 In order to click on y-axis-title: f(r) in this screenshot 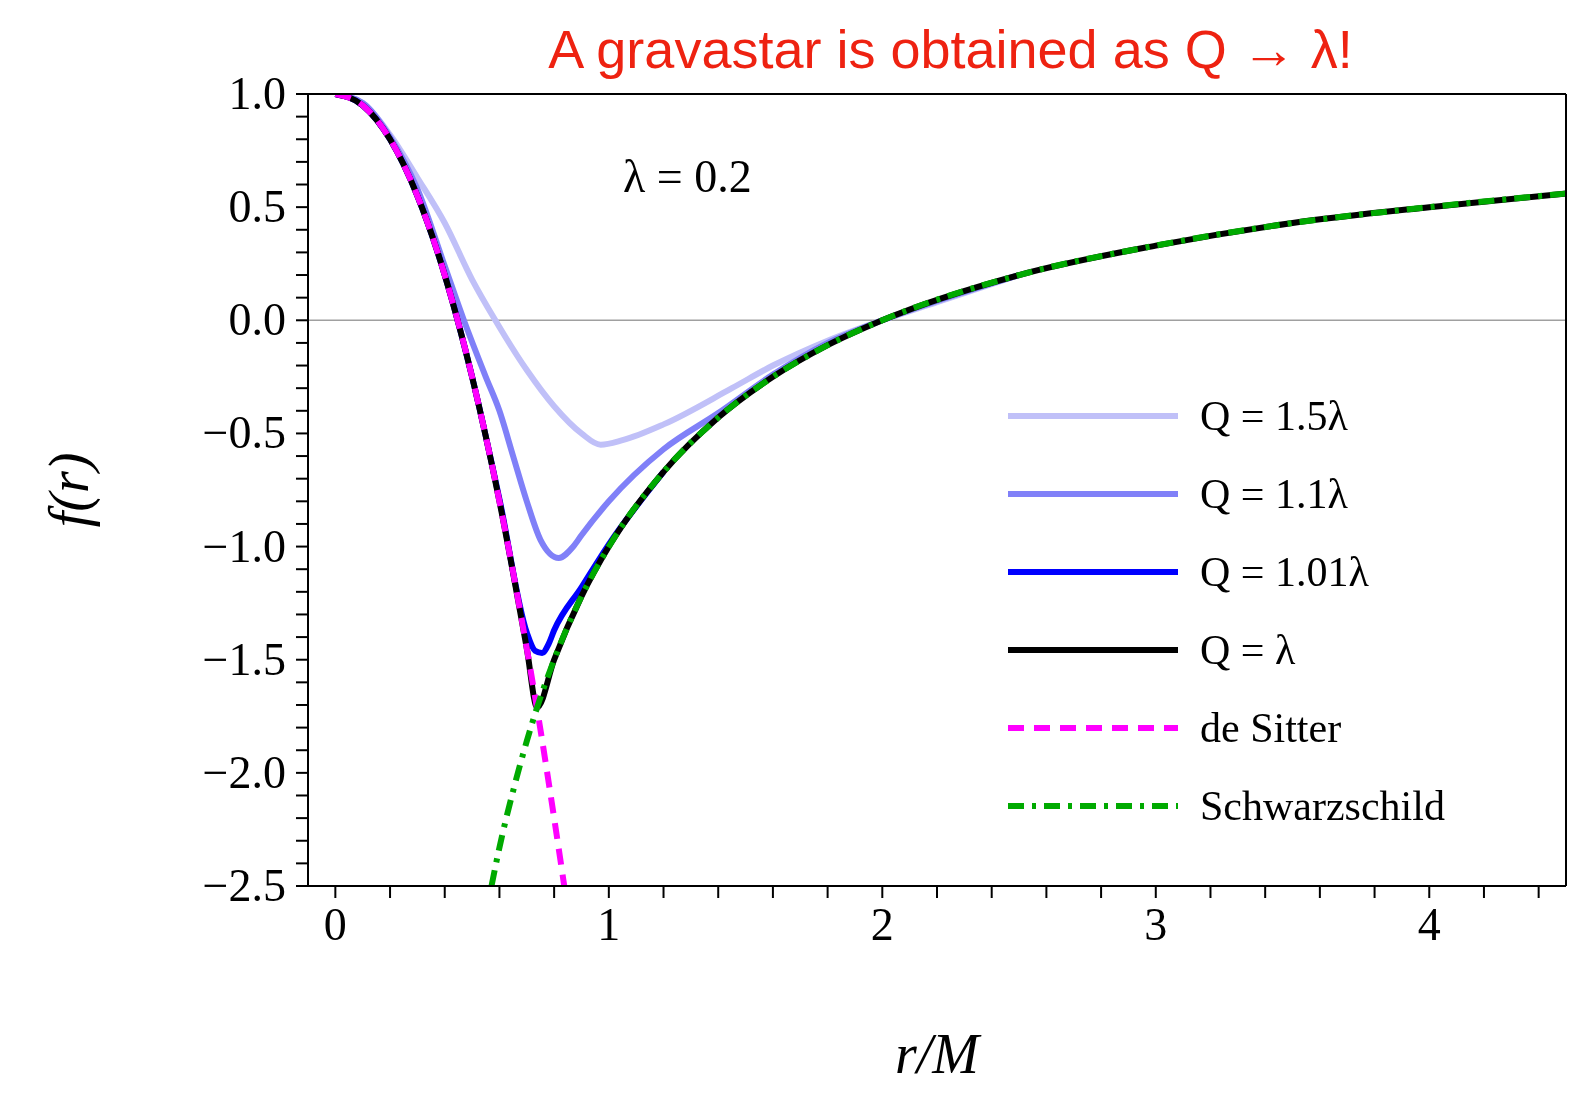, I will do `click(69, 490)`.